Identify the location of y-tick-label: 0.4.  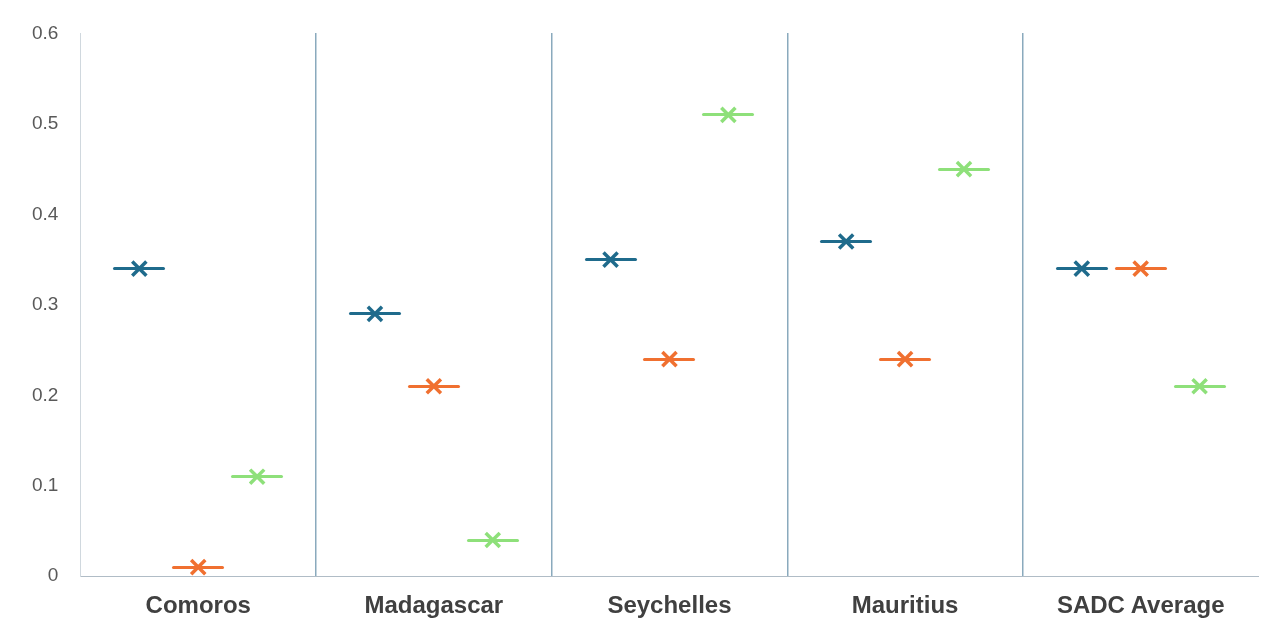
(45, 213).